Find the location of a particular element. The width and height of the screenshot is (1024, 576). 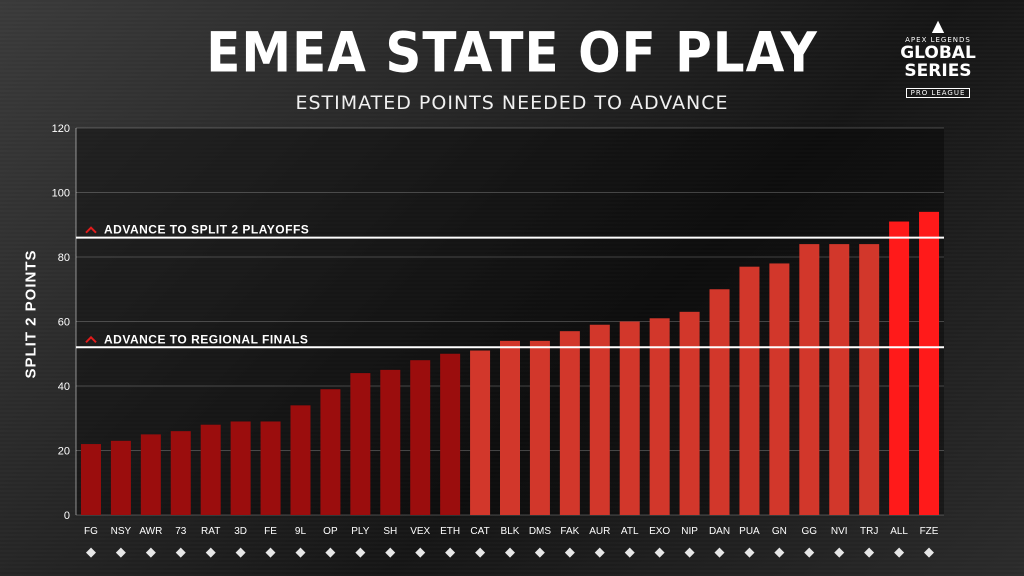

x-tick-label: SH is located at coordinates (390, 531).